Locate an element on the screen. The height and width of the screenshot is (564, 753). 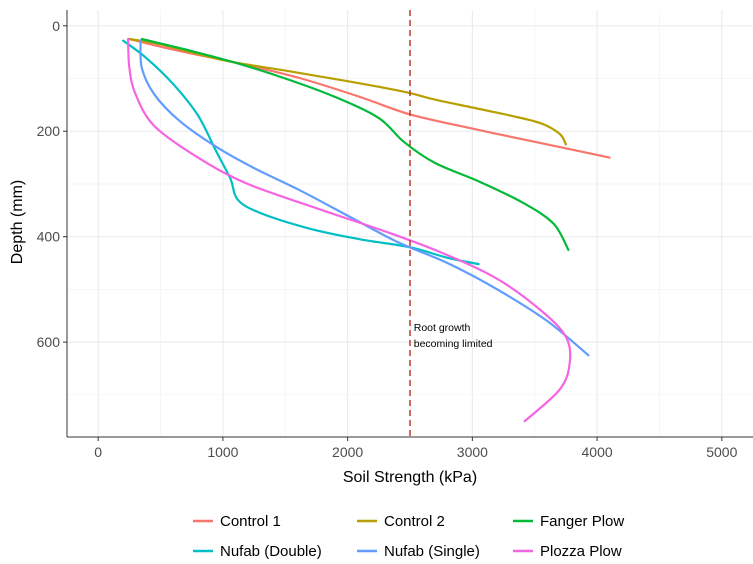
y-tick-label: 200 is located at coordinates (49, 131).